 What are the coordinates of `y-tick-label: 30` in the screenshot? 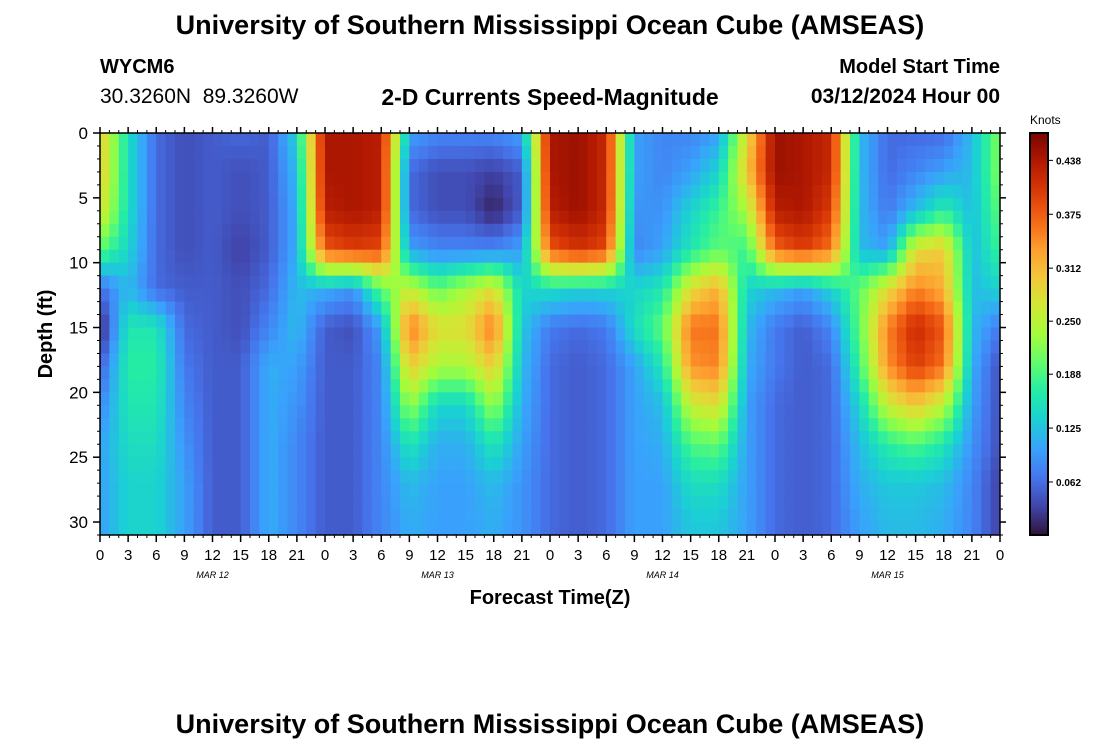 It's located at (78, 522).